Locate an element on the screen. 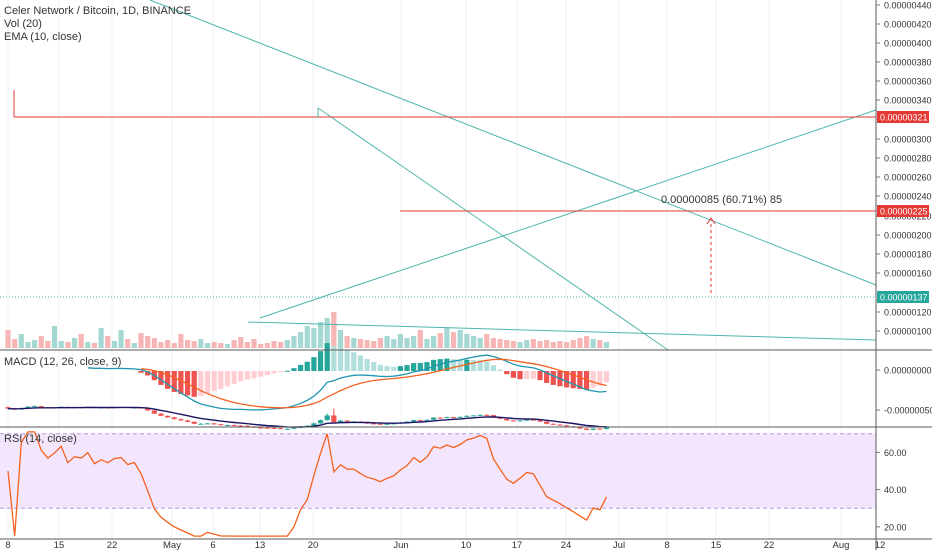 Image resolution: width=932 pixels, height=555 pixels. price-tick-label: 0.00000160 is located at coordinates (908, 274).